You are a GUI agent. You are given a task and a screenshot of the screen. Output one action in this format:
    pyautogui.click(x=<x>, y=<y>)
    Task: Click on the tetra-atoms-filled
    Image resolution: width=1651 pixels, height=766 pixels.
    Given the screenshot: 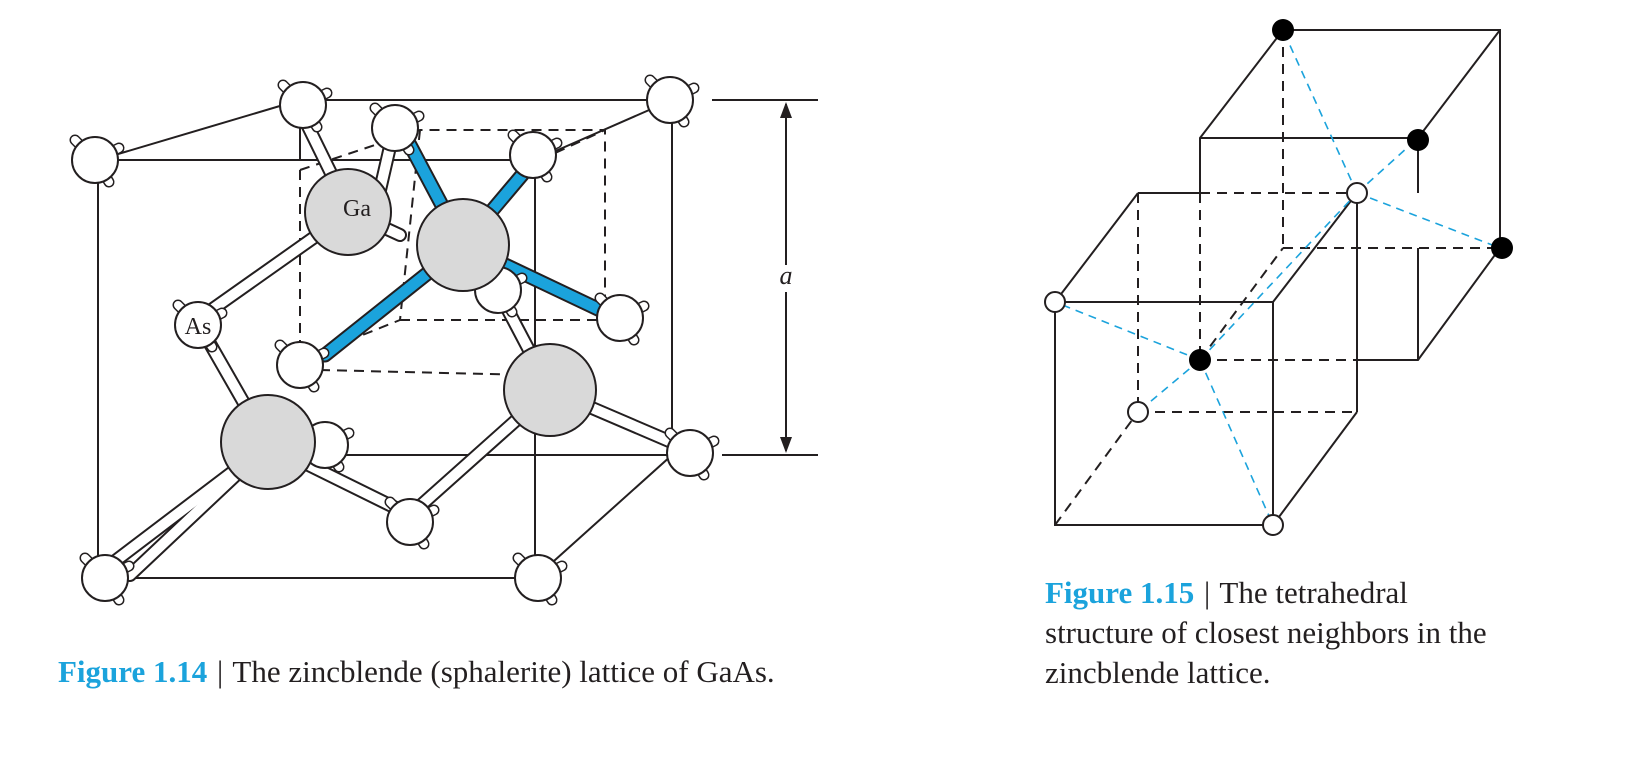 What is the action you would take?
    pyautogui.click(x=1351, y=195)
    